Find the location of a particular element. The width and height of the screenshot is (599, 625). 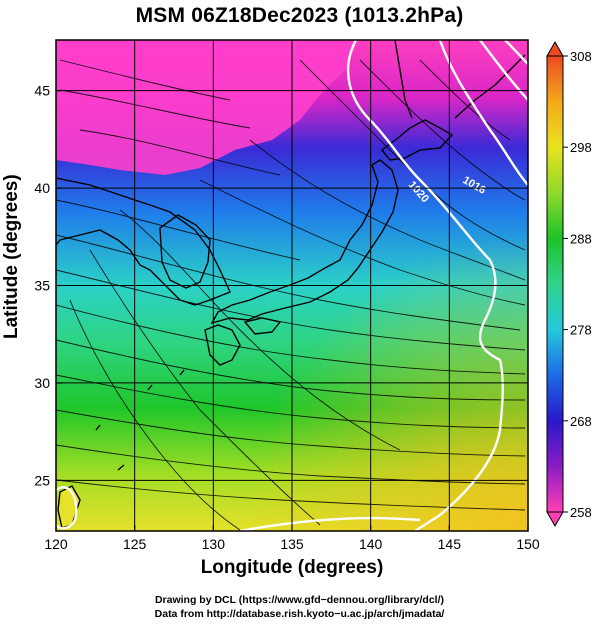

x-tick-label: 150 is located at coordinates (528, 544).